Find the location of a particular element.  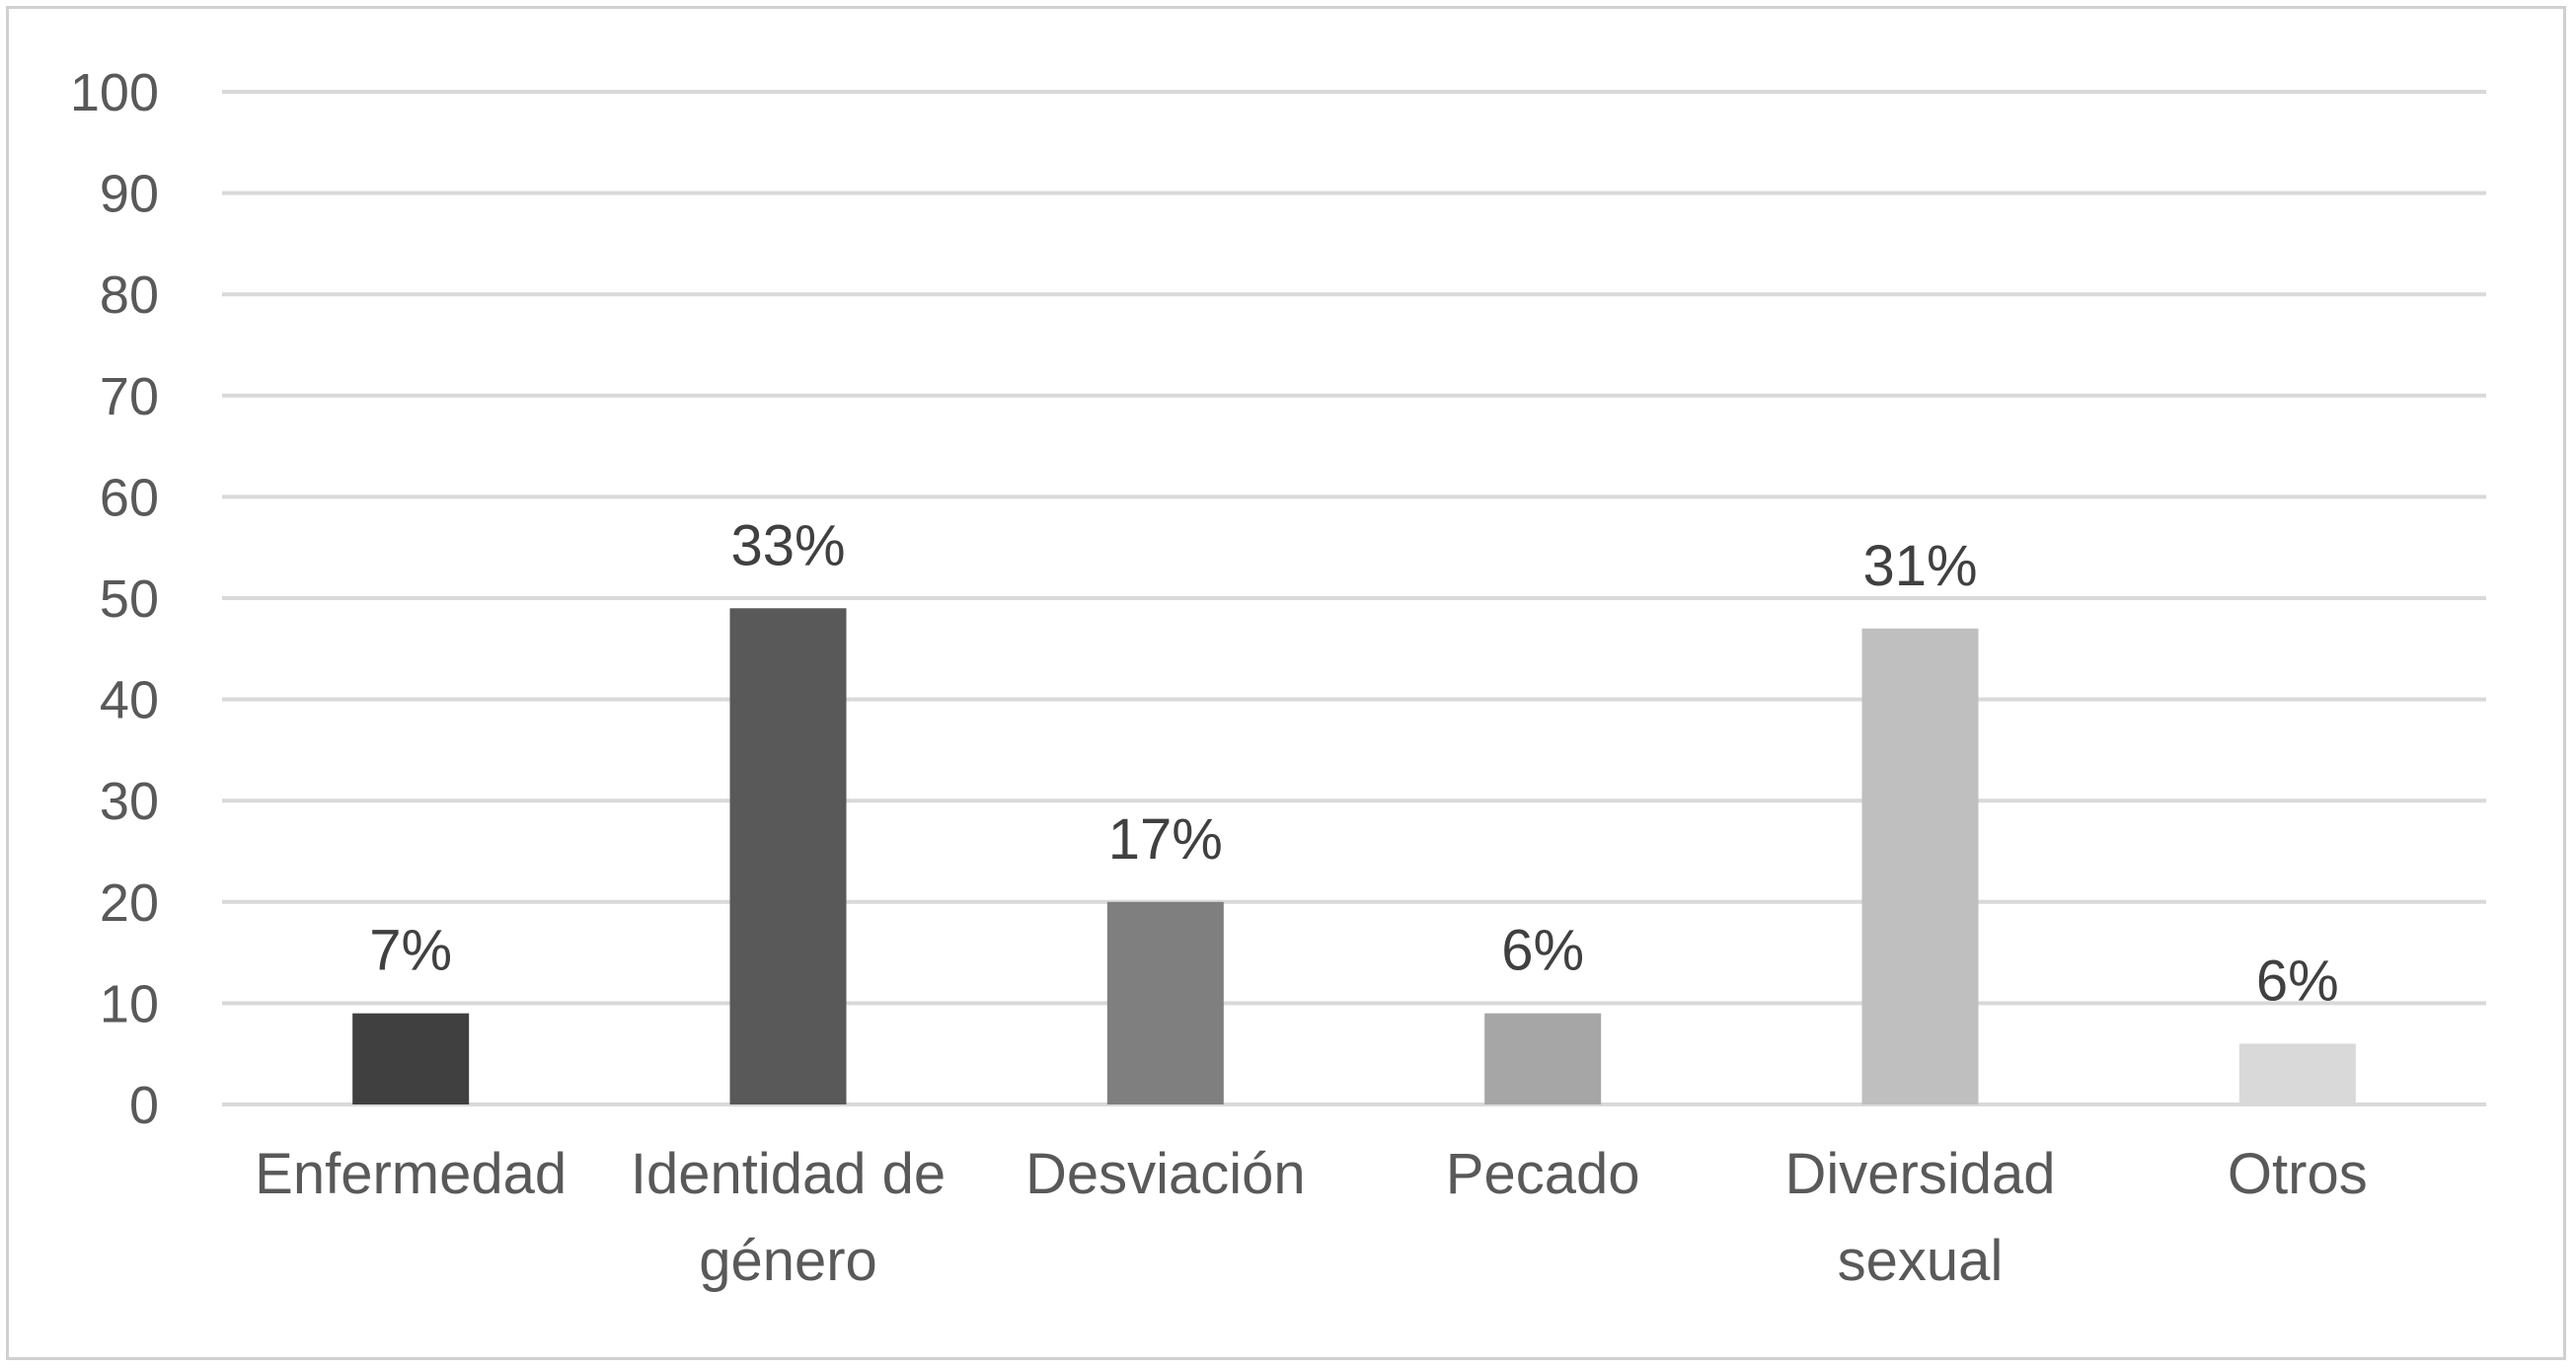

y-tick-label: 80 is located at coordinates (129, 295).